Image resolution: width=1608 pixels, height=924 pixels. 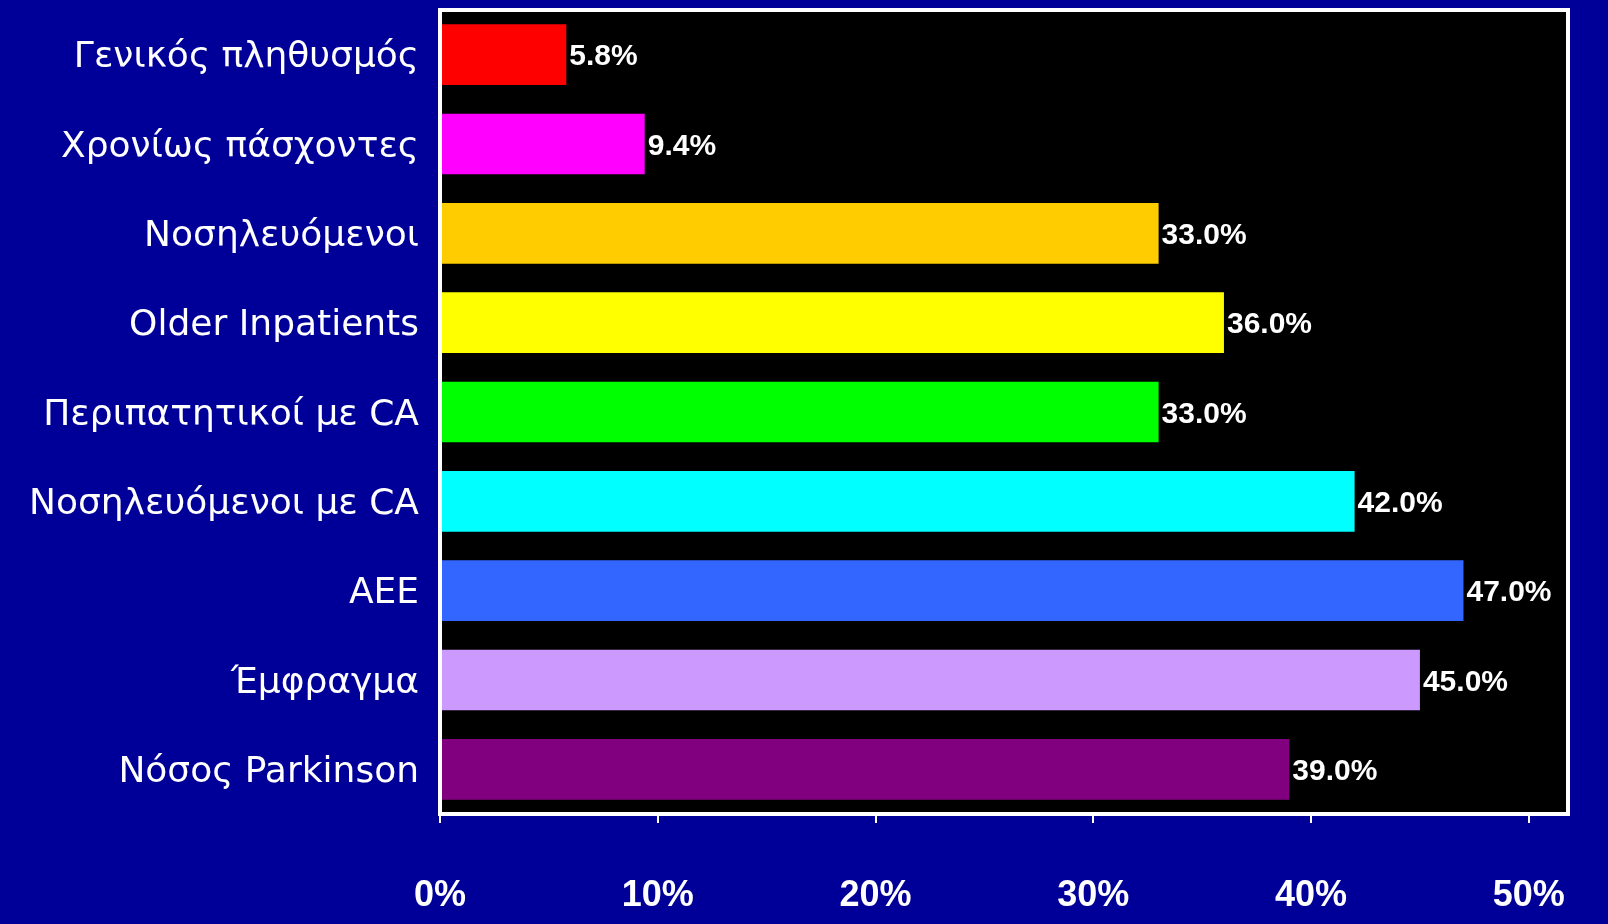 I want to click on y-tick-label: Νοσηλευόμενοι με CA, so click(x=224, y=501).